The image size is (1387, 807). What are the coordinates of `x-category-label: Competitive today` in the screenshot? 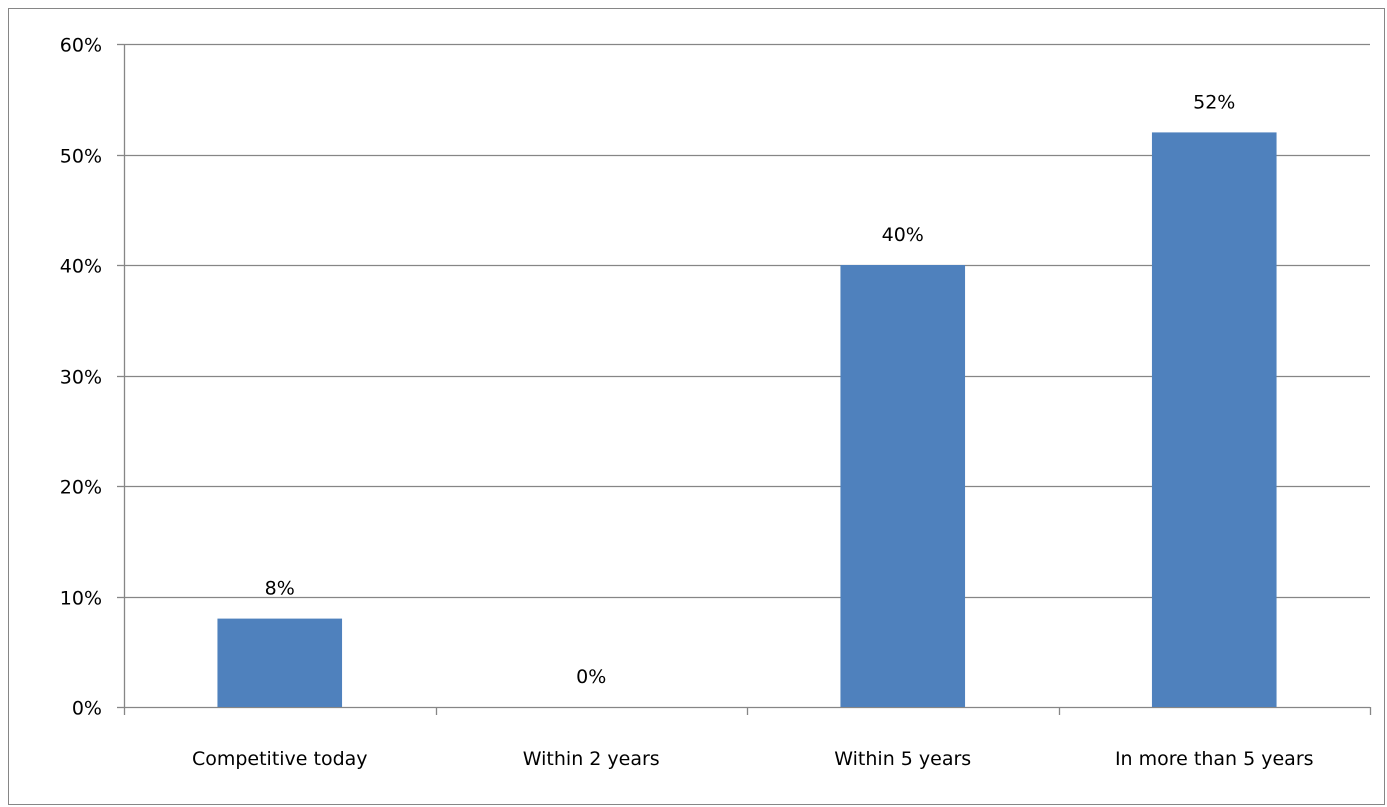 It's located at (280, 759).